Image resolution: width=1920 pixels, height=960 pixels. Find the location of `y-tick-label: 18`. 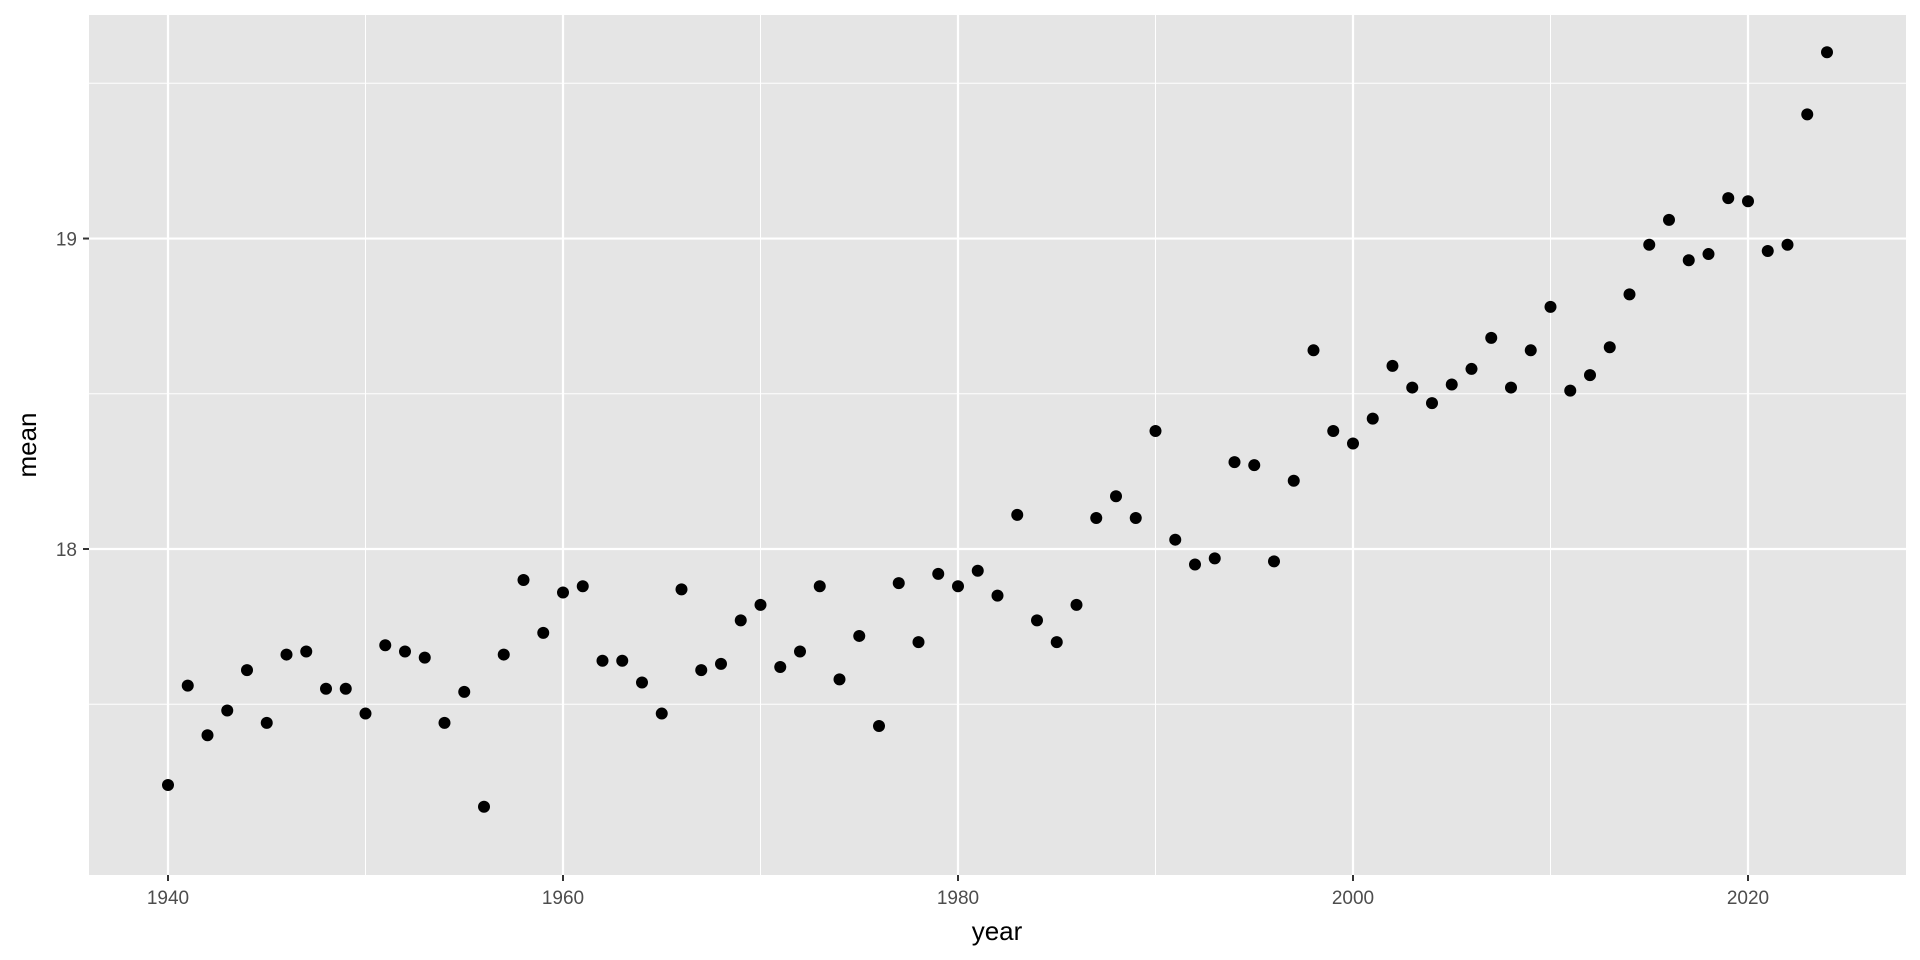

y-tick-label: 18 is located at coordinates (66, 550).